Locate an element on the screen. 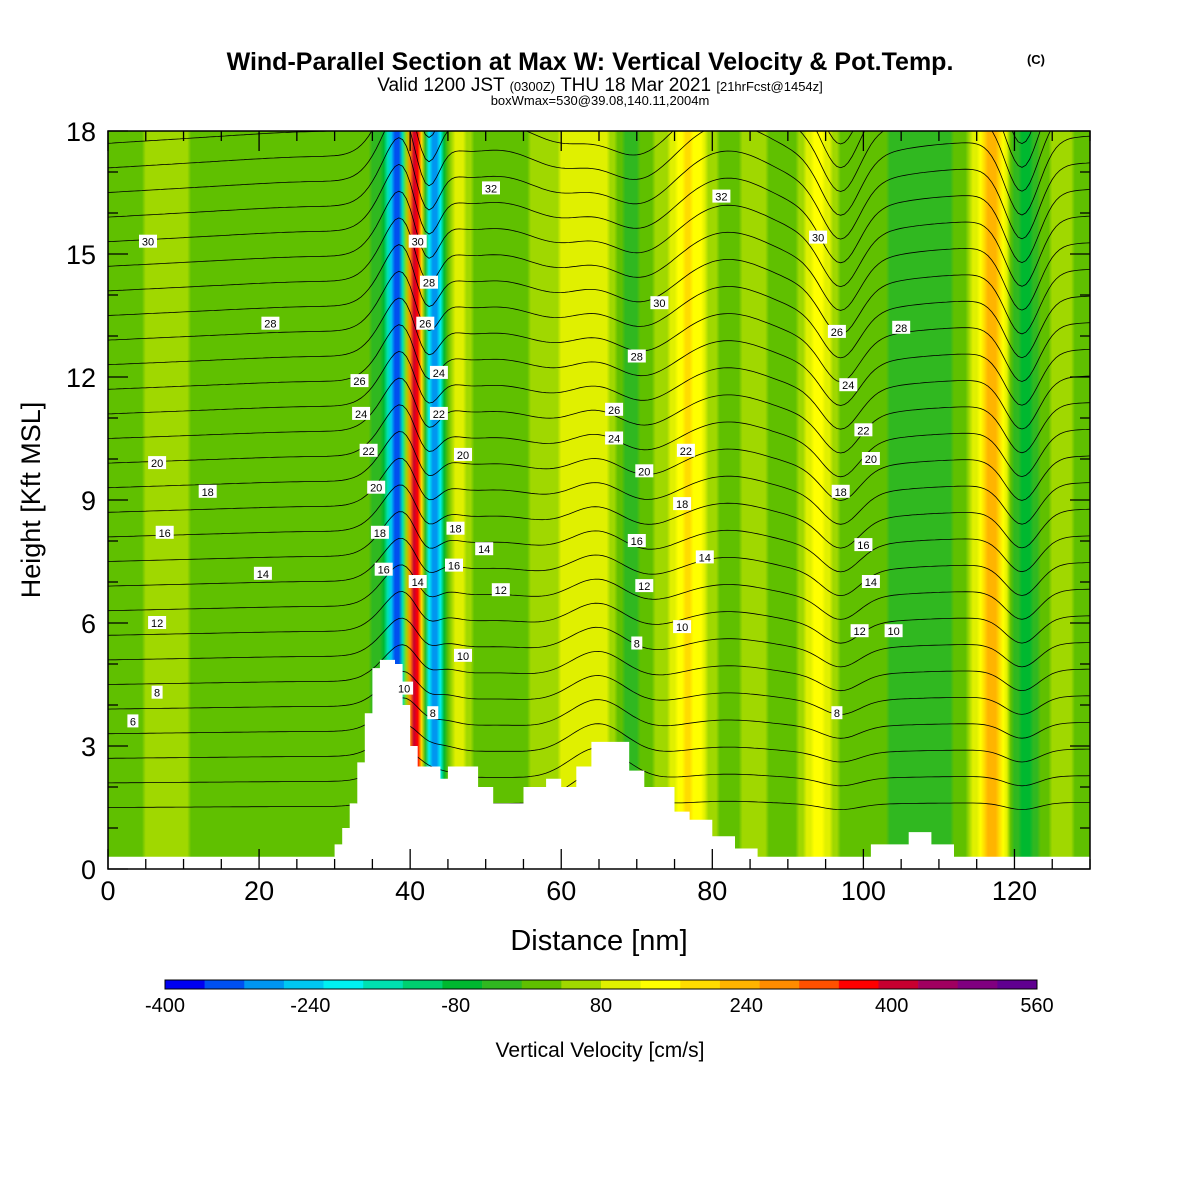 The height and width of the screenshot is (1200, 1200). subtitle-valid: Valid 1200 JST is located at coordinates (441, 85).